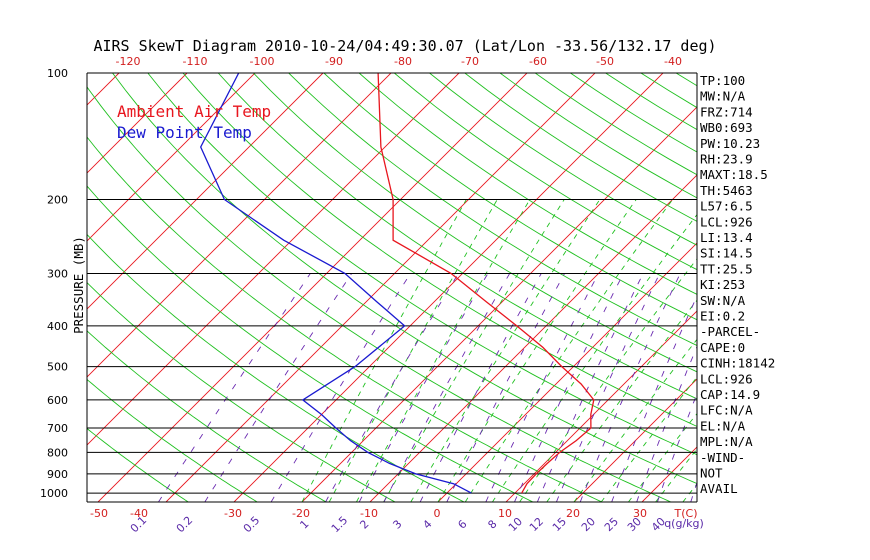 The width and height of the screenshot is (870, 560). Describe the element at coordinates (536, 524) in the screenshot. I see `mixing-ratio-label: 12` at that location.